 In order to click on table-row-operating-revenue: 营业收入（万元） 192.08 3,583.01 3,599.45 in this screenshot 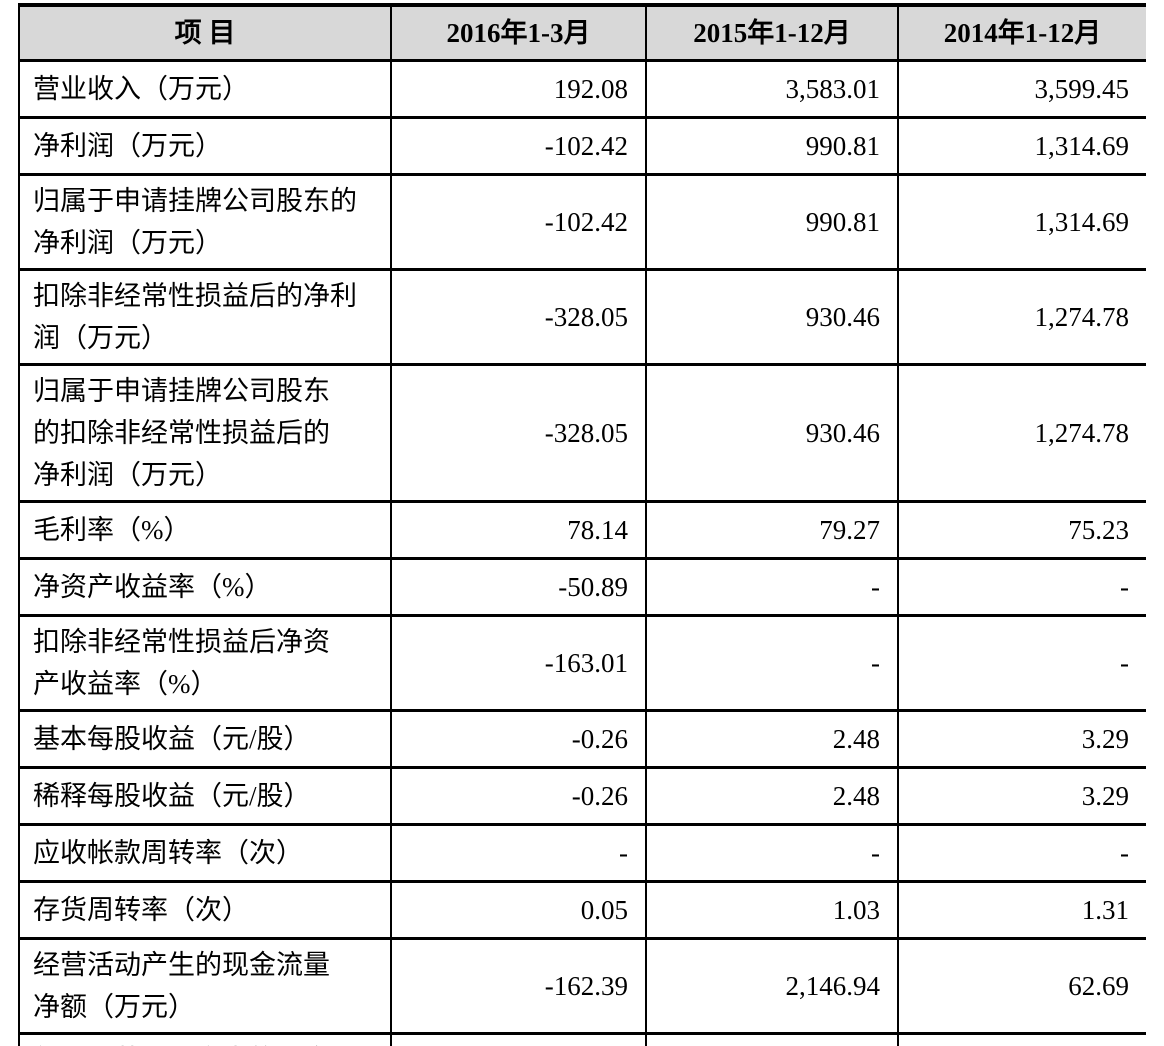, I will do `click(582, 88)`.